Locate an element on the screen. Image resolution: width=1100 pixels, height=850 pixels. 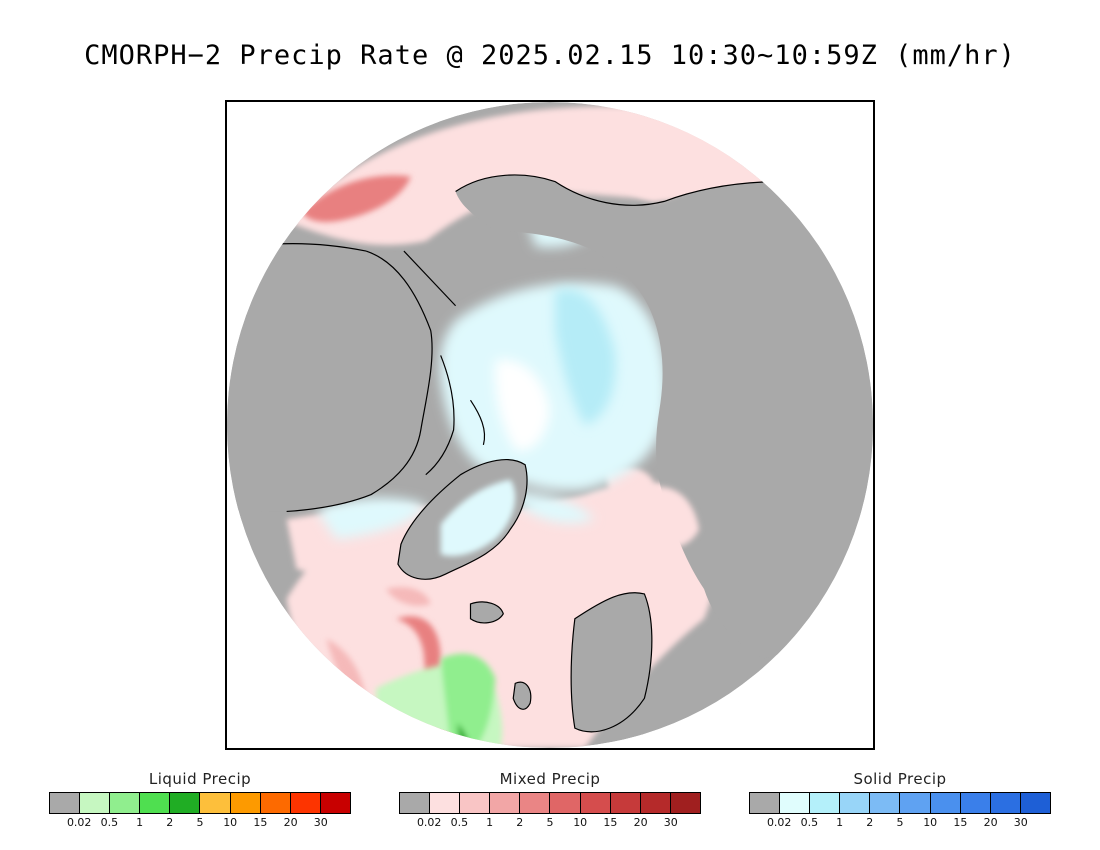
solid-precip-core is located at coordinates (555, 369).